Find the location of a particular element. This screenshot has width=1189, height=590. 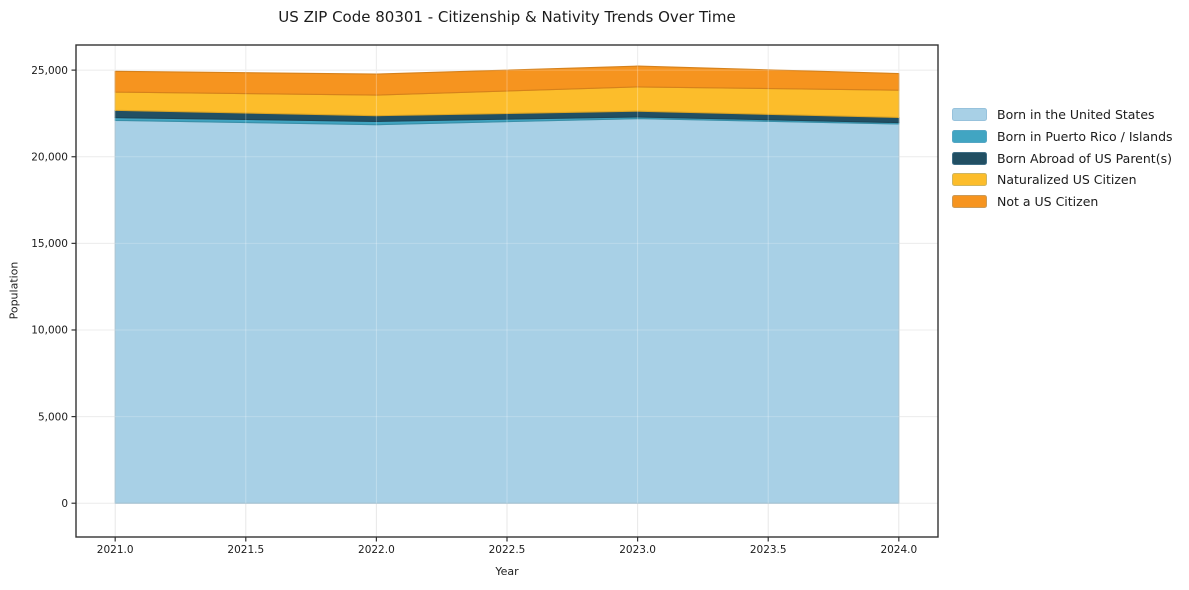

legend-label: Not a US Citizen is located at coordinates (1048, 202).